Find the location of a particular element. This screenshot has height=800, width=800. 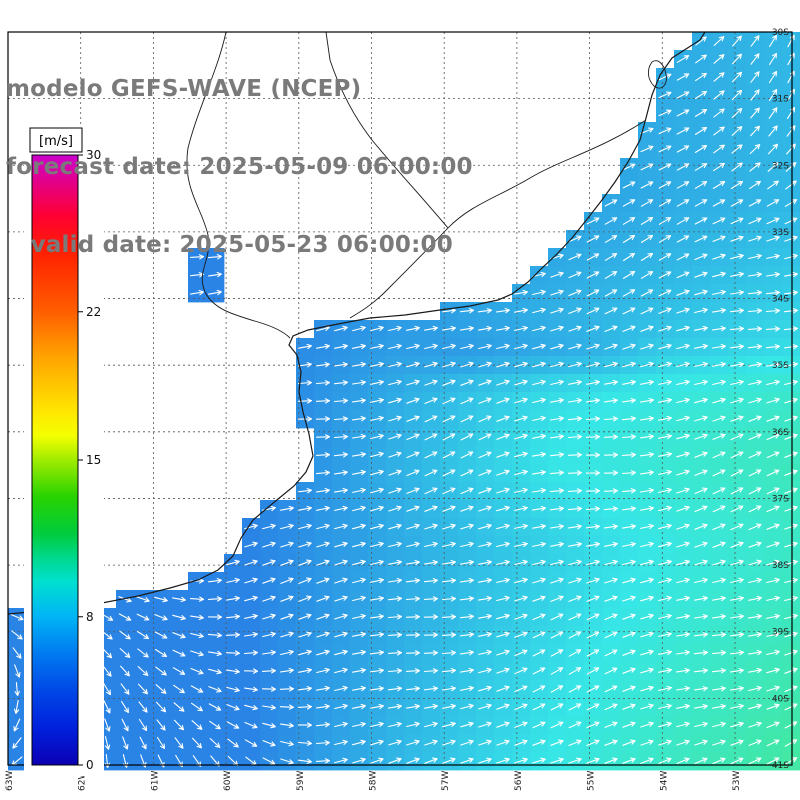

colorbar-tick-label: 22 is located at coordinates (93, 312).